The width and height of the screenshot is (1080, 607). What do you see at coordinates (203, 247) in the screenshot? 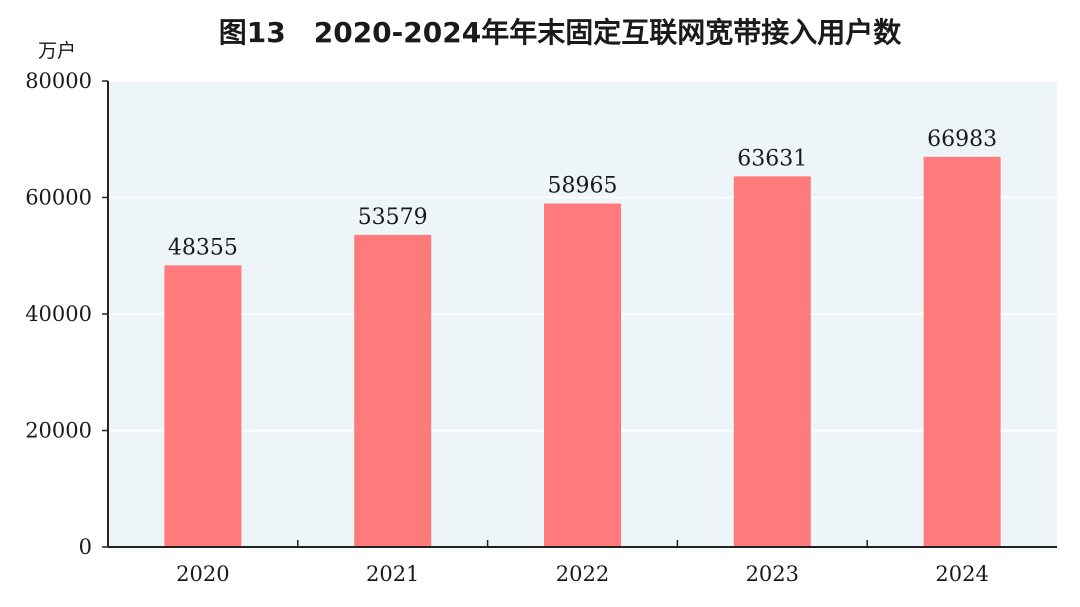
I see `data-label-2020: 48355` at bounding box center [203, 247].